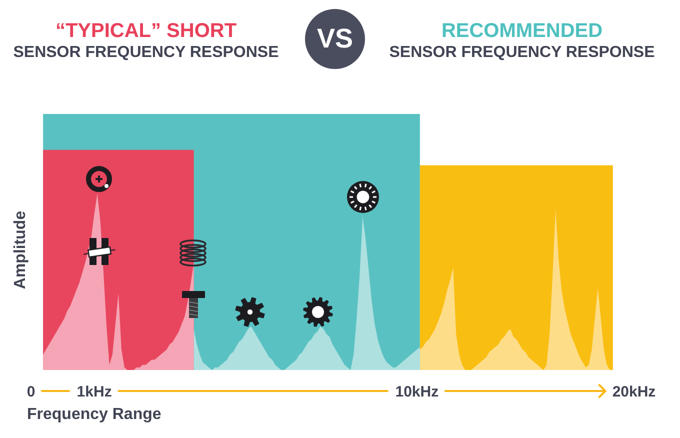 This screenshot has height=438, width=680. I want to click on x-tick-label: 20kHz, so click(634, 391).